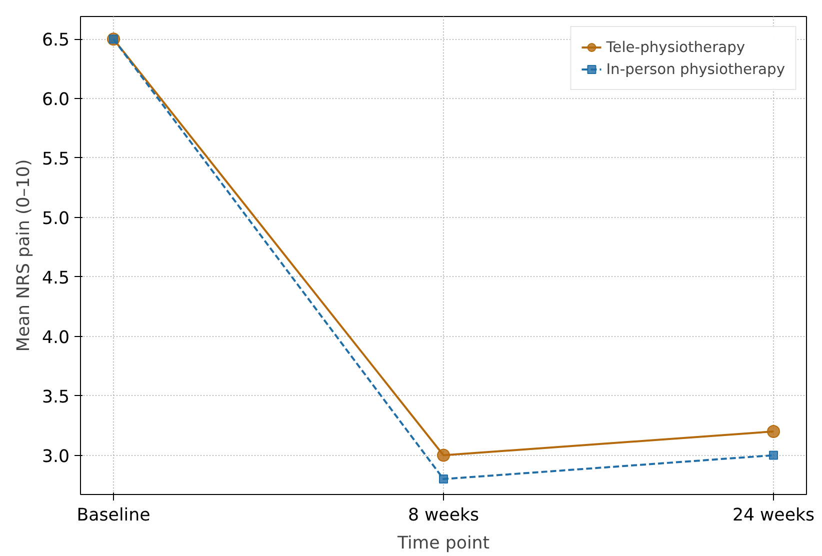  I want to click on y-axis-title: Mean NRS pain (0–10), so click(24, 255).